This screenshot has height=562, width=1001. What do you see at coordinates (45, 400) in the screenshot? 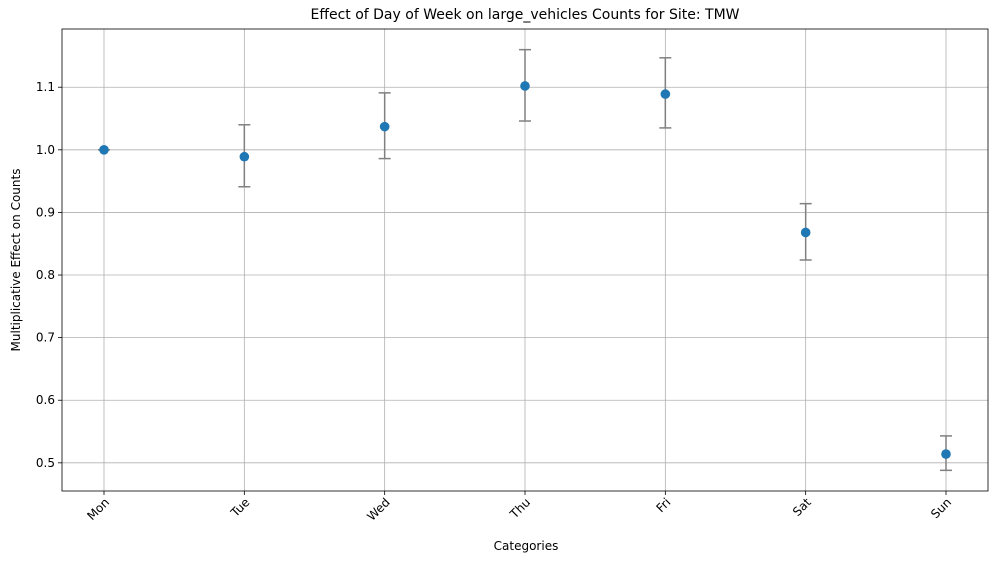
I see `y-tick-label: 0.6` at bounding box center [45, 400].